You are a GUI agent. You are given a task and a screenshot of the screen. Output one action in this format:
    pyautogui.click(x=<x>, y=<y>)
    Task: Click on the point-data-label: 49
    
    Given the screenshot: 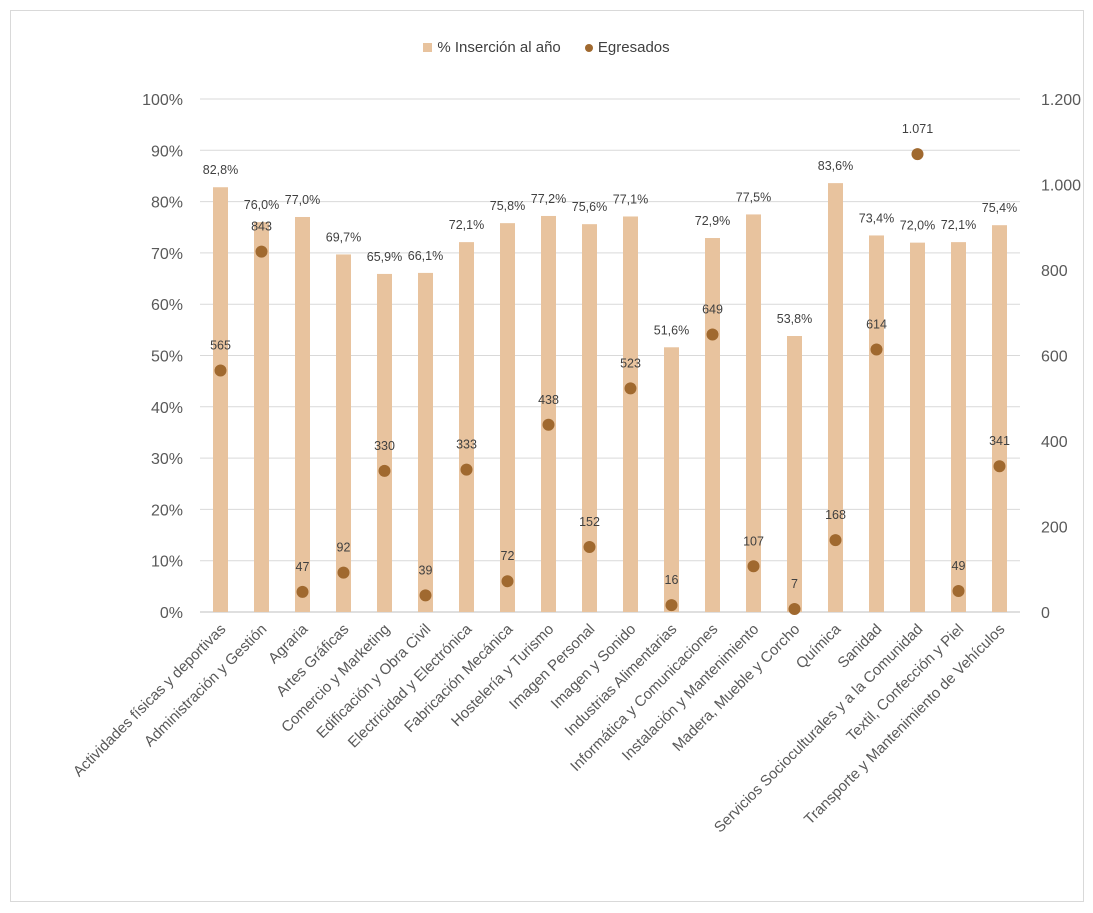 What is the action you would take?
    pyautogui.click(x=959, y=566)
    